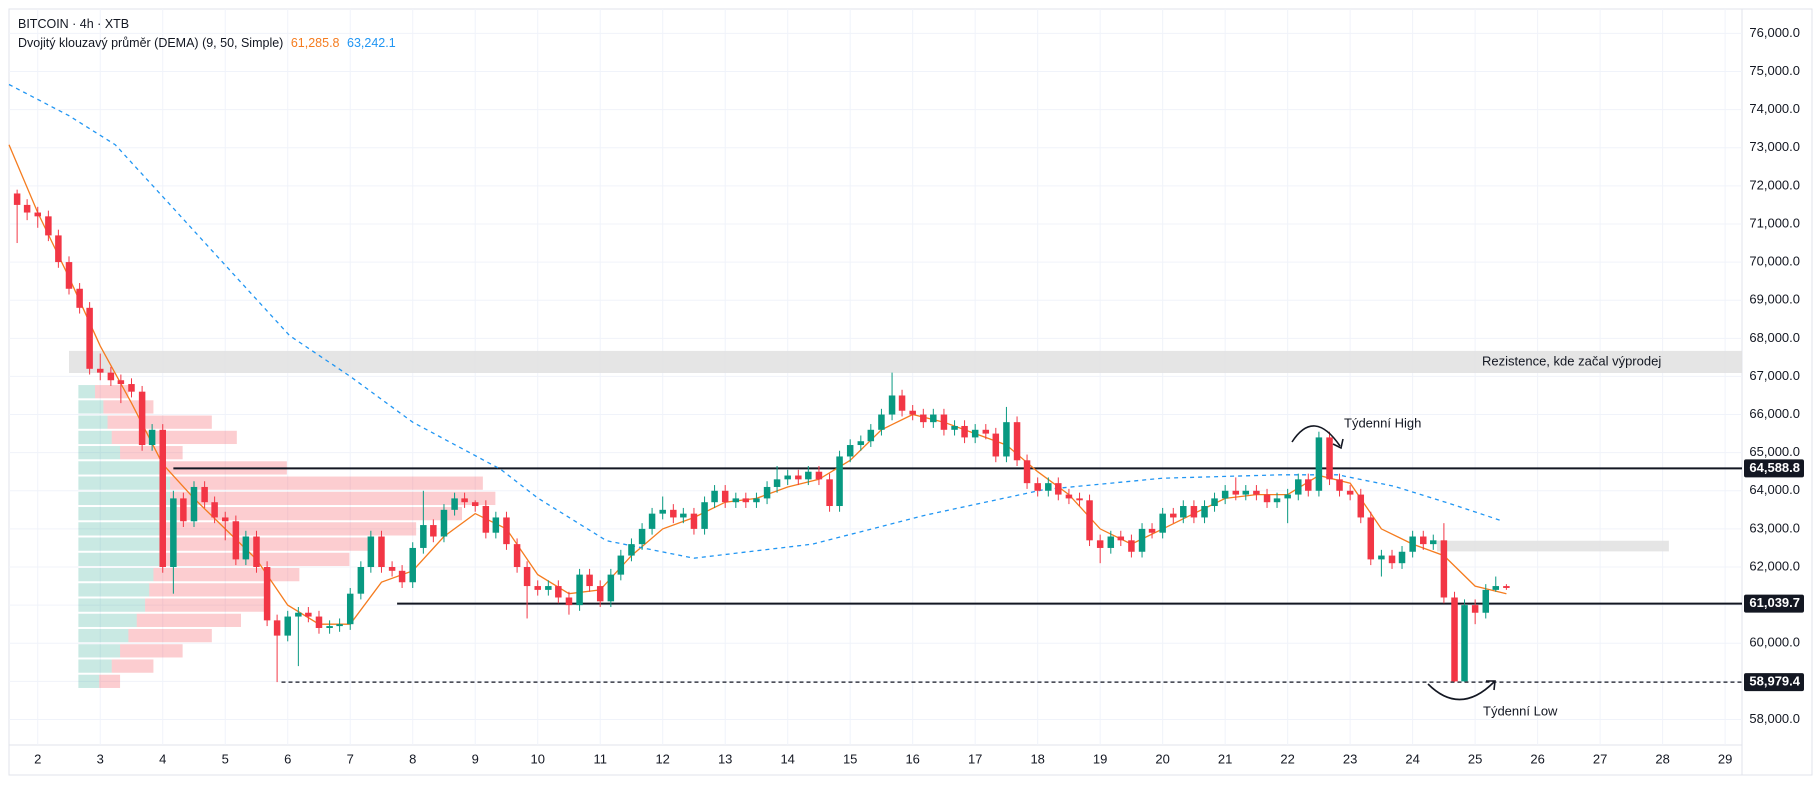  What do you see at coordinates (475, 758) in the screenshot?
I see `x-tick-label: 9` at bounding box center [475, 758].